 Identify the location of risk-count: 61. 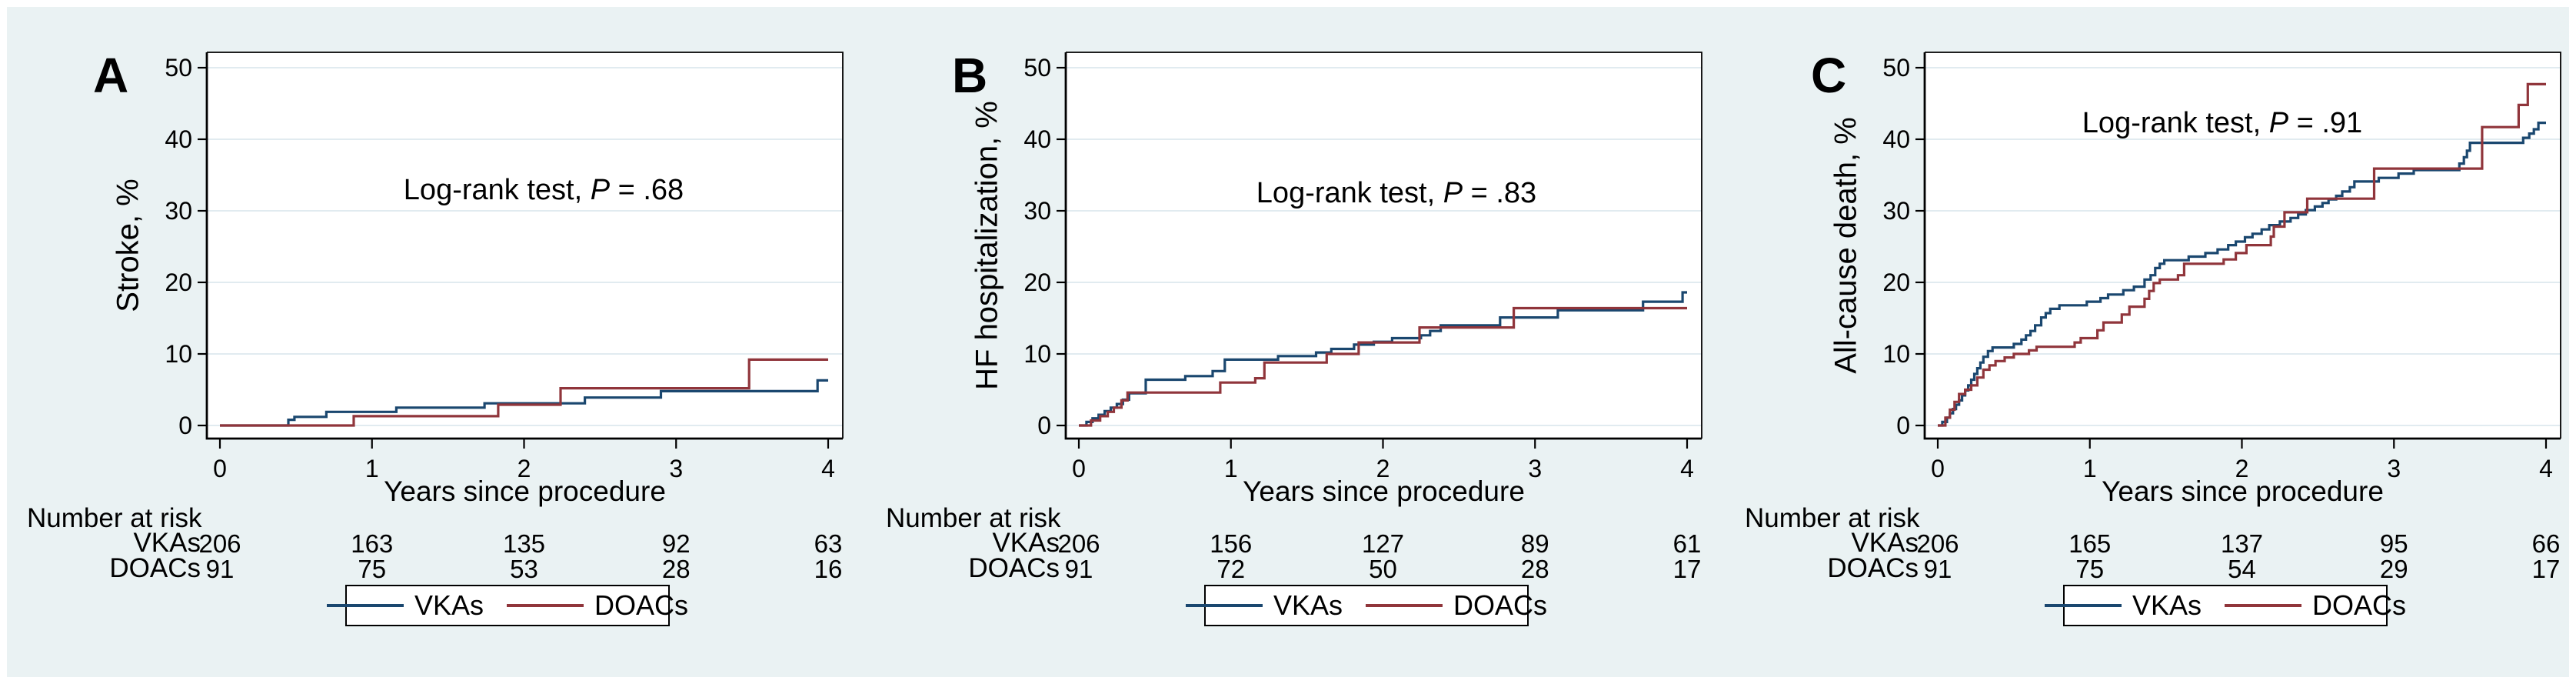
(1687, 543).